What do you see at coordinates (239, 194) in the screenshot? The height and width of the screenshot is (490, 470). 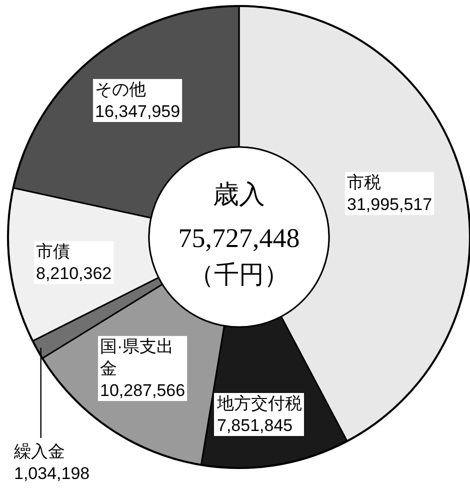 I see `text: 歳入` at bounding box center [239, 194].